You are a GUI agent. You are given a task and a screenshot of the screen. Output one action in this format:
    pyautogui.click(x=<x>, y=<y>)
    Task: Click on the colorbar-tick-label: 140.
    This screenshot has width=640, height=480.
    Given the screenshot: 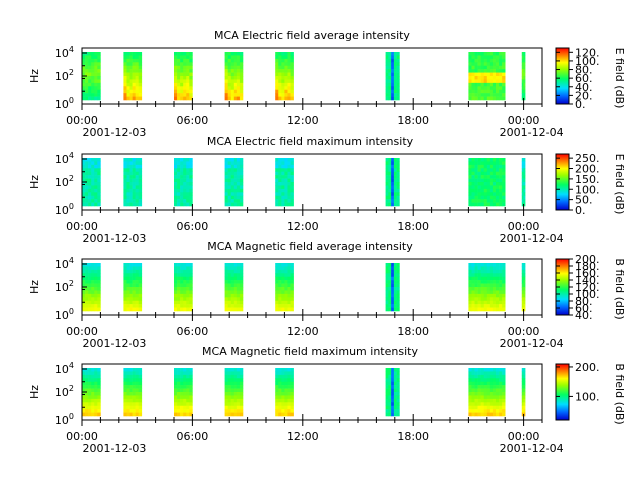 What is the action you would take?
    pyautogui.click(x=587, y=280)
    